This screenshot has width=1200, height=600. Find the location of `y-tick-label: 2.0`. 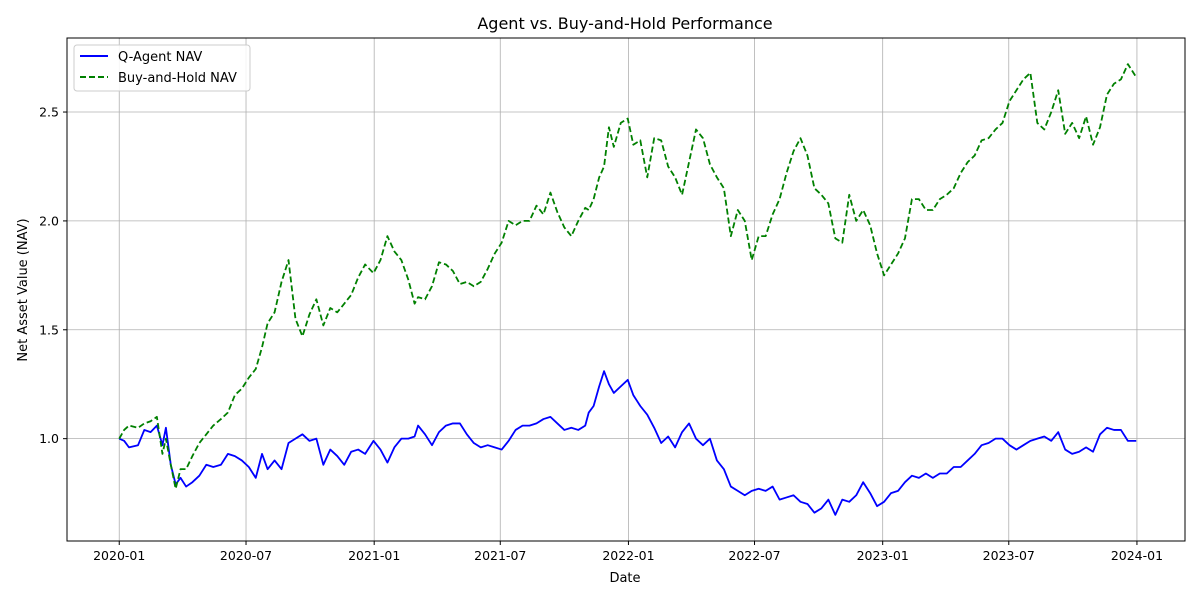

y-tick-label: 2.0 is located at coordinates (49, 220).